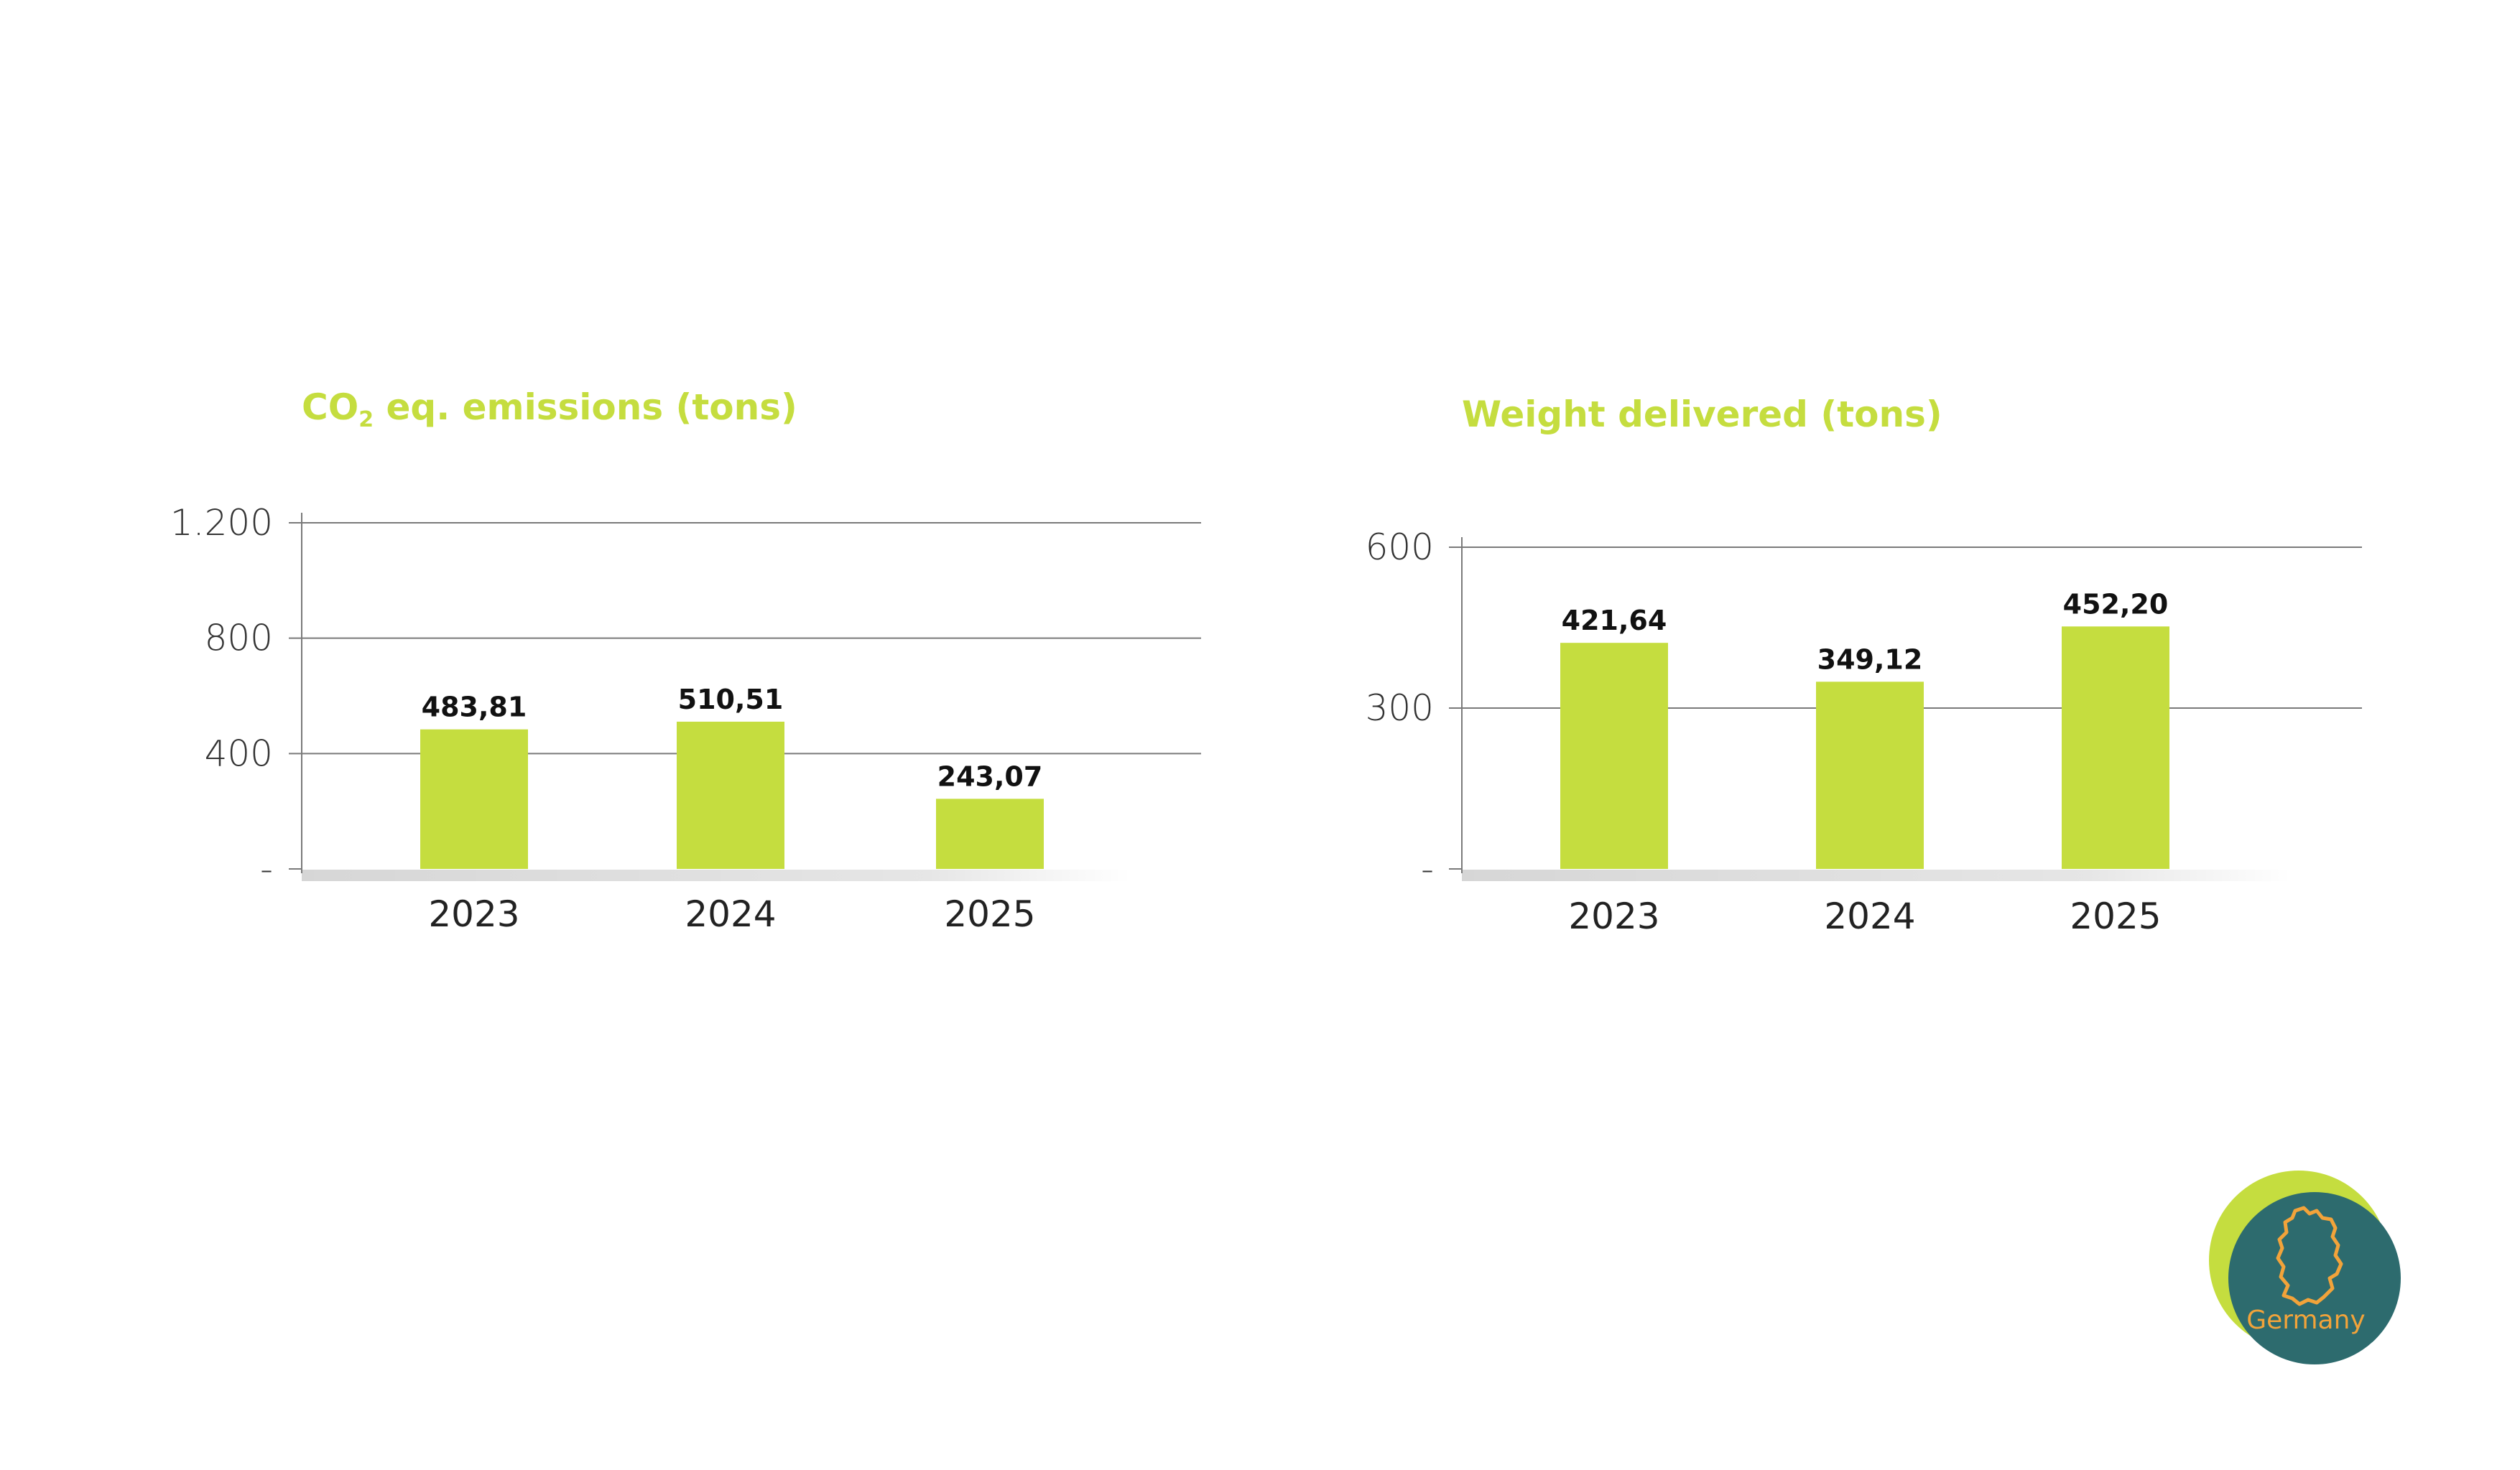 The width and height of the screenshot is (2520, 1470). Describe the element at coordinates (2116, 604) in the screenshot. I see `data-label: 452,20` at that location.